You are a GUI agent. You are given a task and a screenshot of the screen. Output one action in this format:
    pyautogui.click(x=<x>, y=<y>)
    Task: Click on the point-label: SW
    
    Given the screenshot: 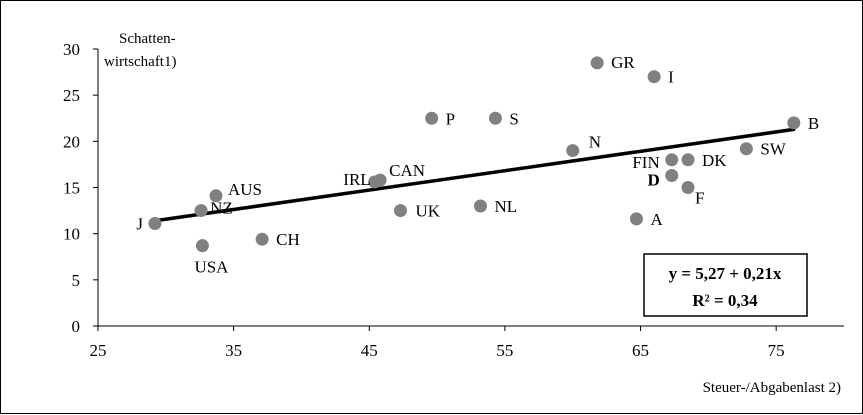 What is the action you would take?
    pyautogui.click(x=773, y=149)
    